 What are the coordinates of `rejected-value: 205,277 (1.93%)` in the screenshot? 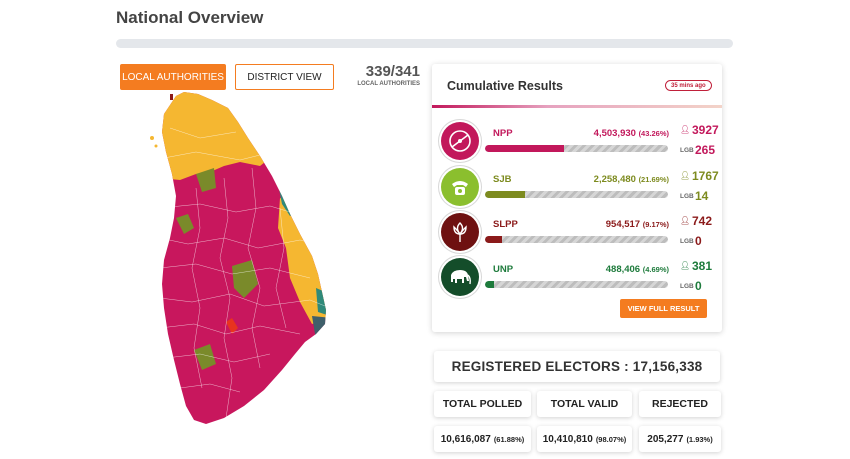 It's located at (680, 439).